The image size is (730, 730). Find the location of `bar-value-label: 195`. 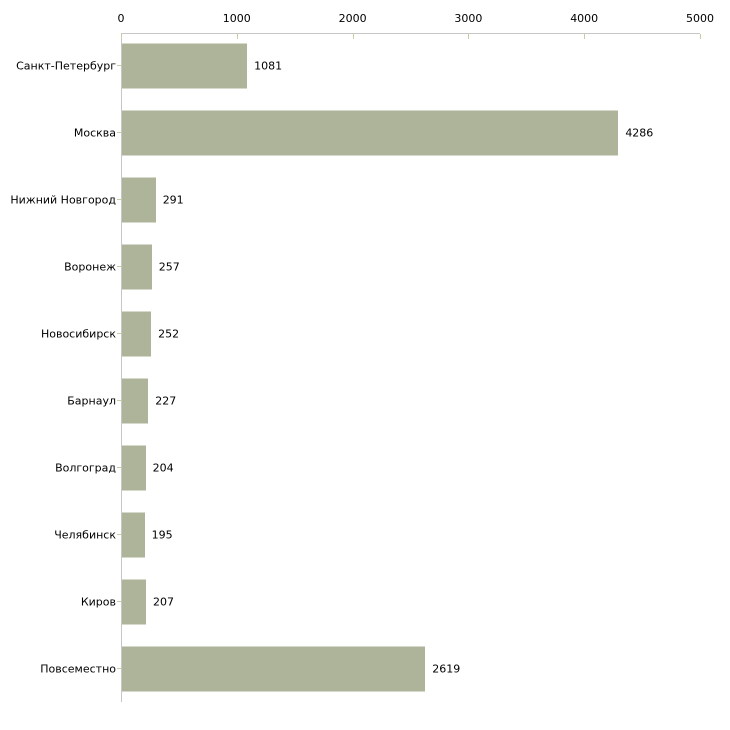

bar-value-label: 195 is located at coordinates (162, 535).